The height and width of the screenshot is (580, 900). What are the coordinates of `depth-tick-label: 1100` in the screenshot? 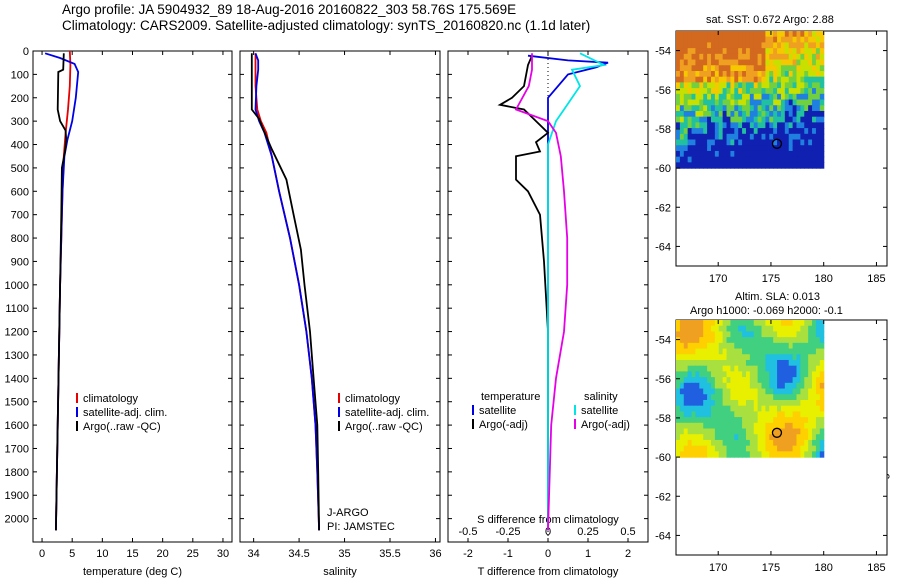 It's located at (17, 309).